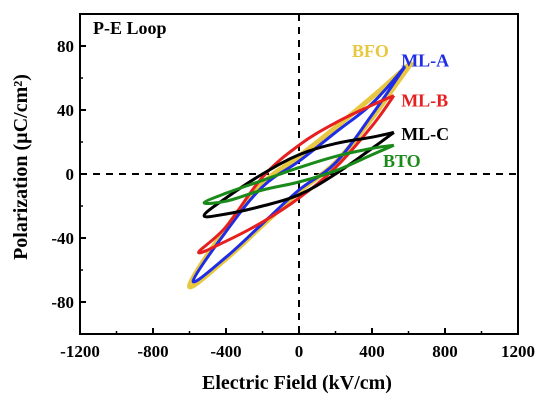 This screenshot has width=550, height=405. What do you see at coordinates (402, 161) in the screenshot?
I see `series-label-bto: BTO` at bounding box center [402, 161].